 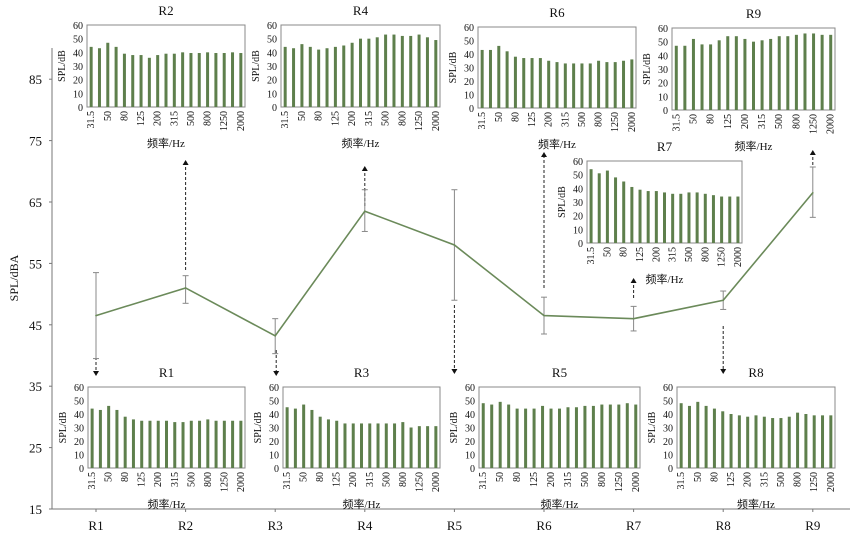 What do you see at coordinates (454, 525) in the screenshot?
I see `x-tick-label: R5` at bounding box center [454, 525].